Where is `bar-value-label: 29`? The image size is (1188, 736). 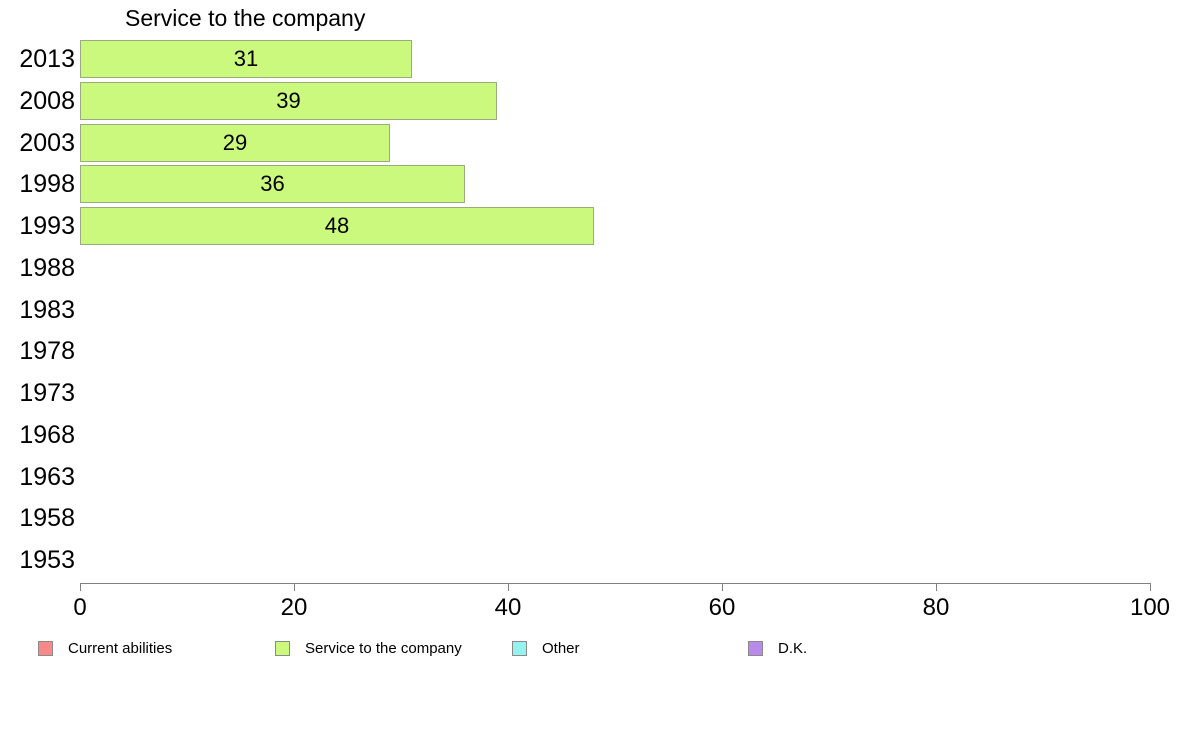
bar-value-label: 29 is located at coordinates (235, 142).